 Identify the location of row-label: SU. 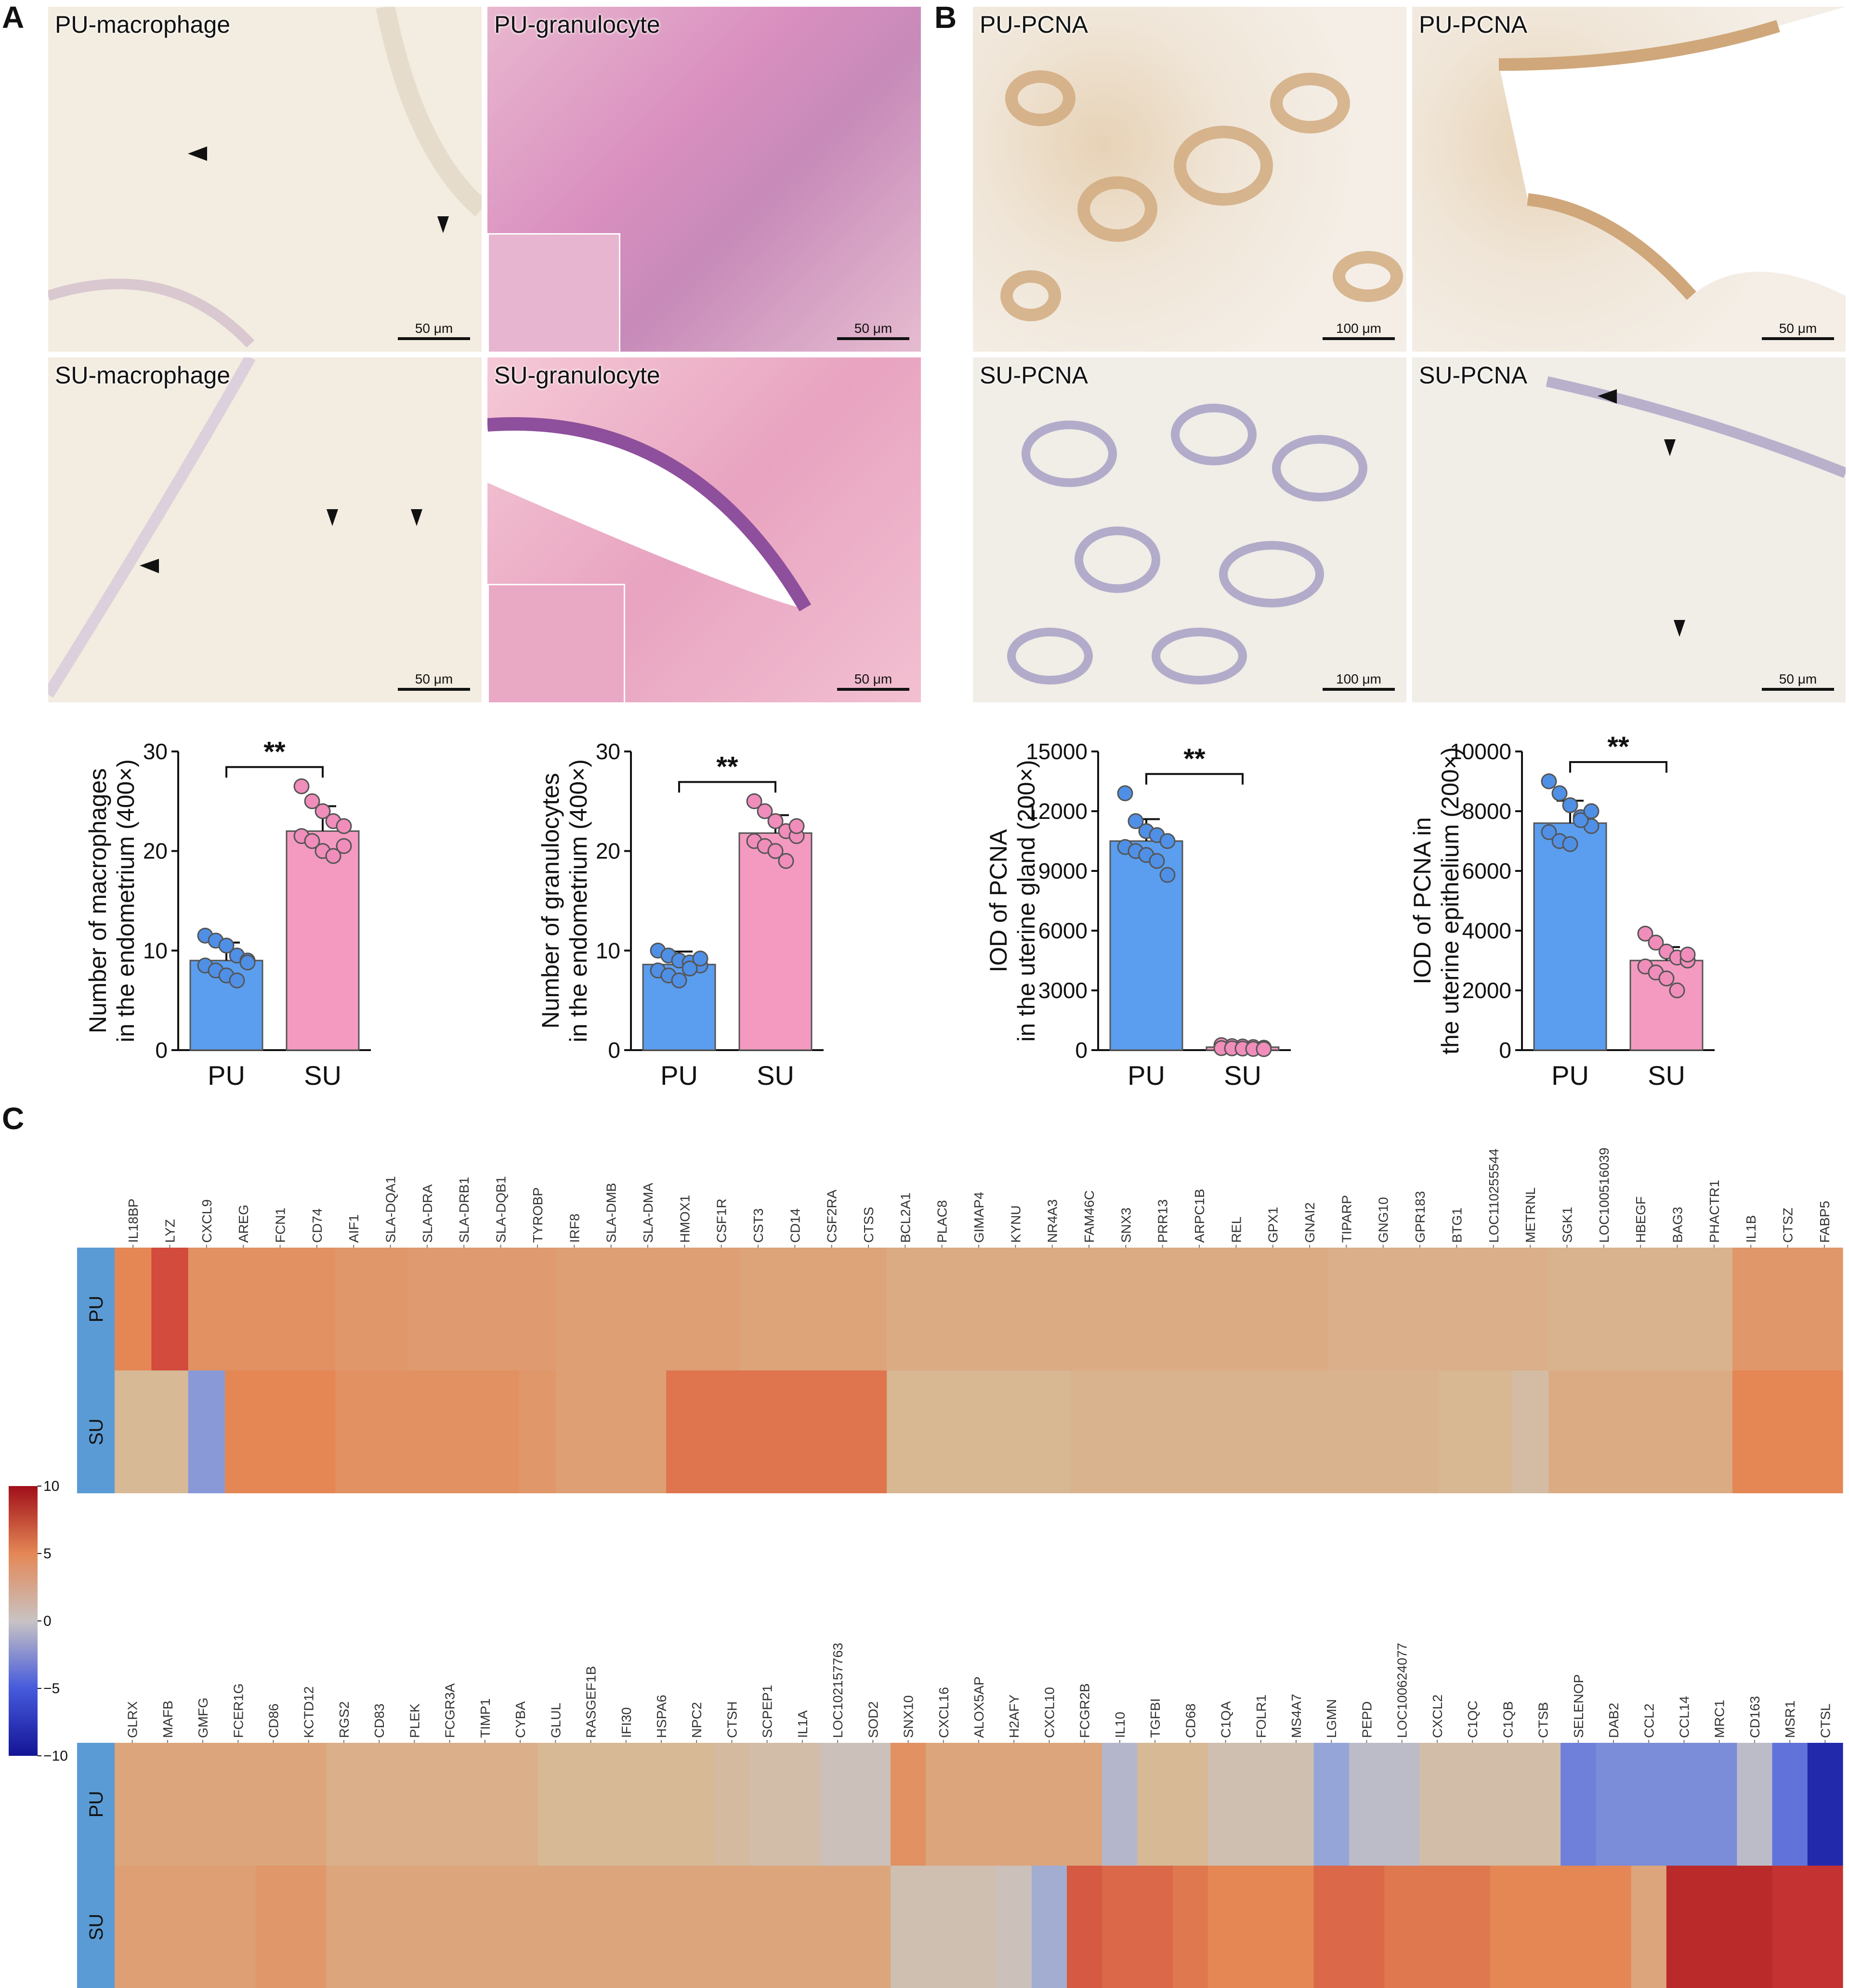
(96, 1927).